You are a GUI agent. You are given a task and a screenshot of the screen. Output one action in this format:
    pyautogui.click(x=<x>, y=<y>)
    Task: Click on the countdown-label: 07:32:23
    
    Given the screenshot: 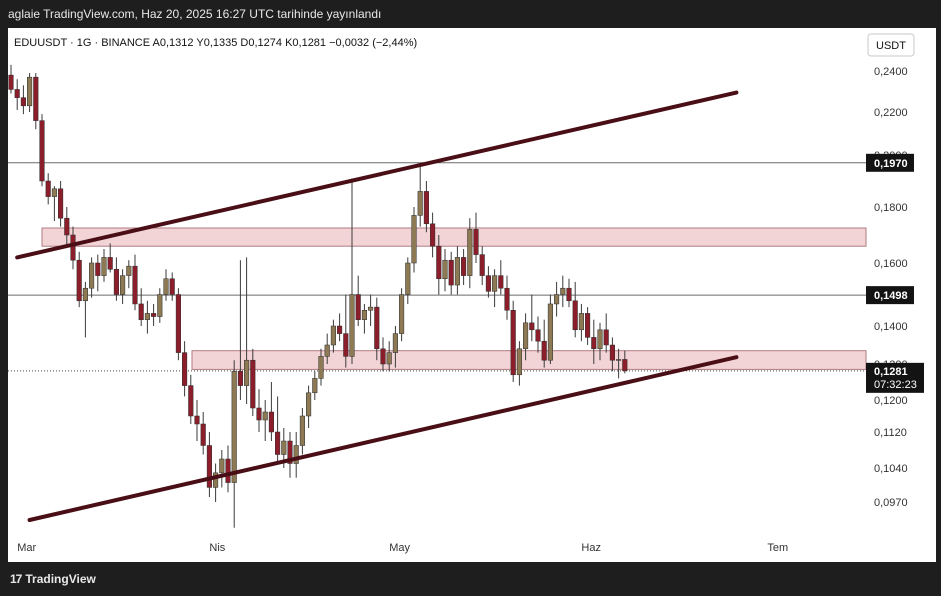 What is the action you would take?
    pyautogui.click(x=895, y=385)
    